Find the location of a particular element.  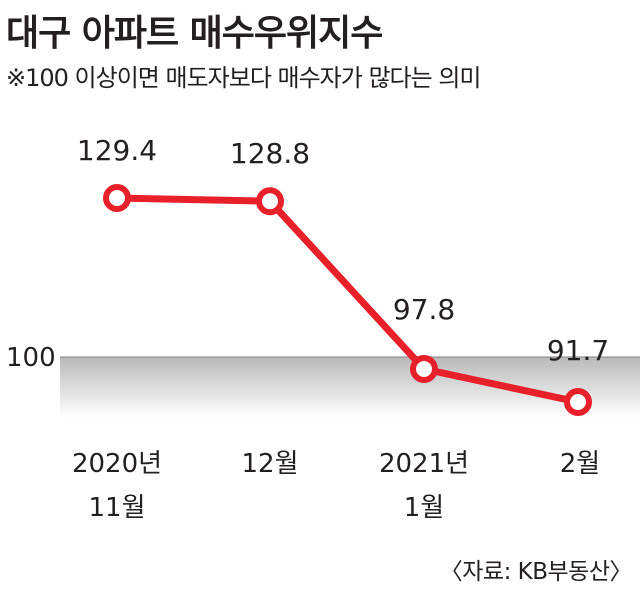

x-tick-label: 12월 is located at coordinates (269, 464).